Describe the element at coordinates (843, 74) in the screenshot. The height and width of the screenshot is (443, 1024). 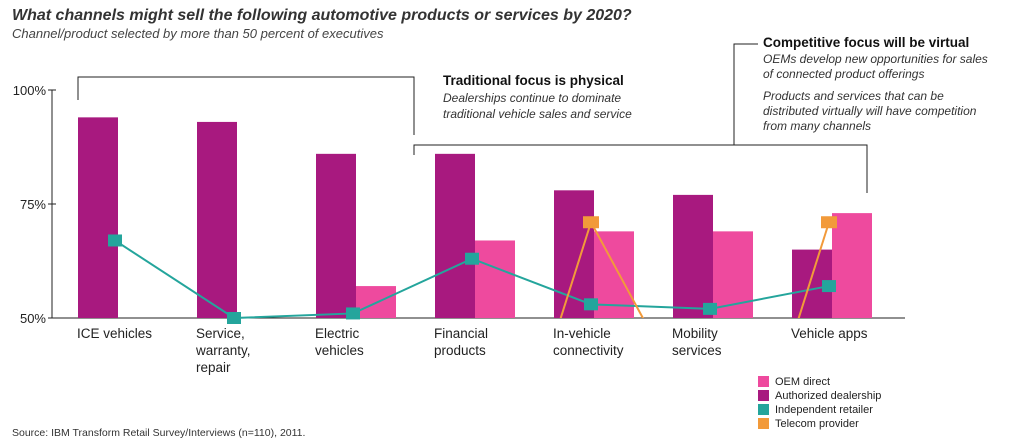
I see `annotation-virtual-line: of connected product offerings` at that location.